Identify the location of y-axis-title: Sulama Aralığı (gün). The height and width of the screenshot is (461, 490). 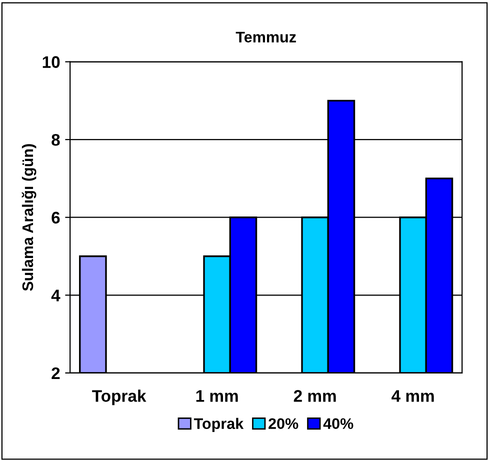
(29, 217).